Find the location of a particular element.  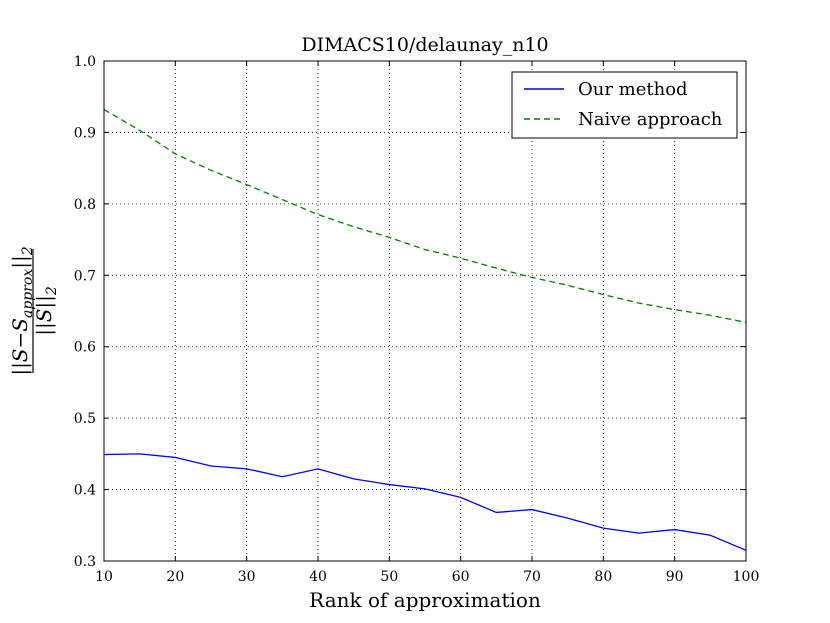

y-tick-label: 0.8 is located at coordinates (85, 205).